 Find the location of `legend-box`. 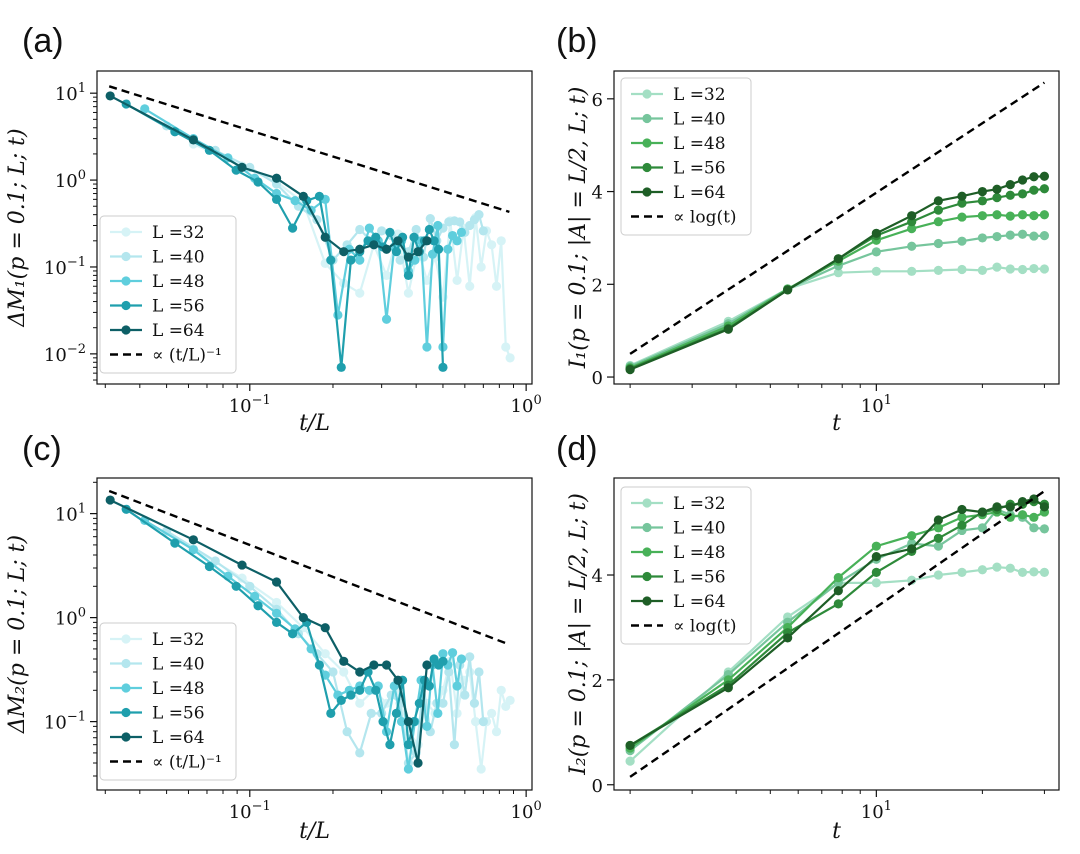

legend-box is located at coordinates (168, 294).